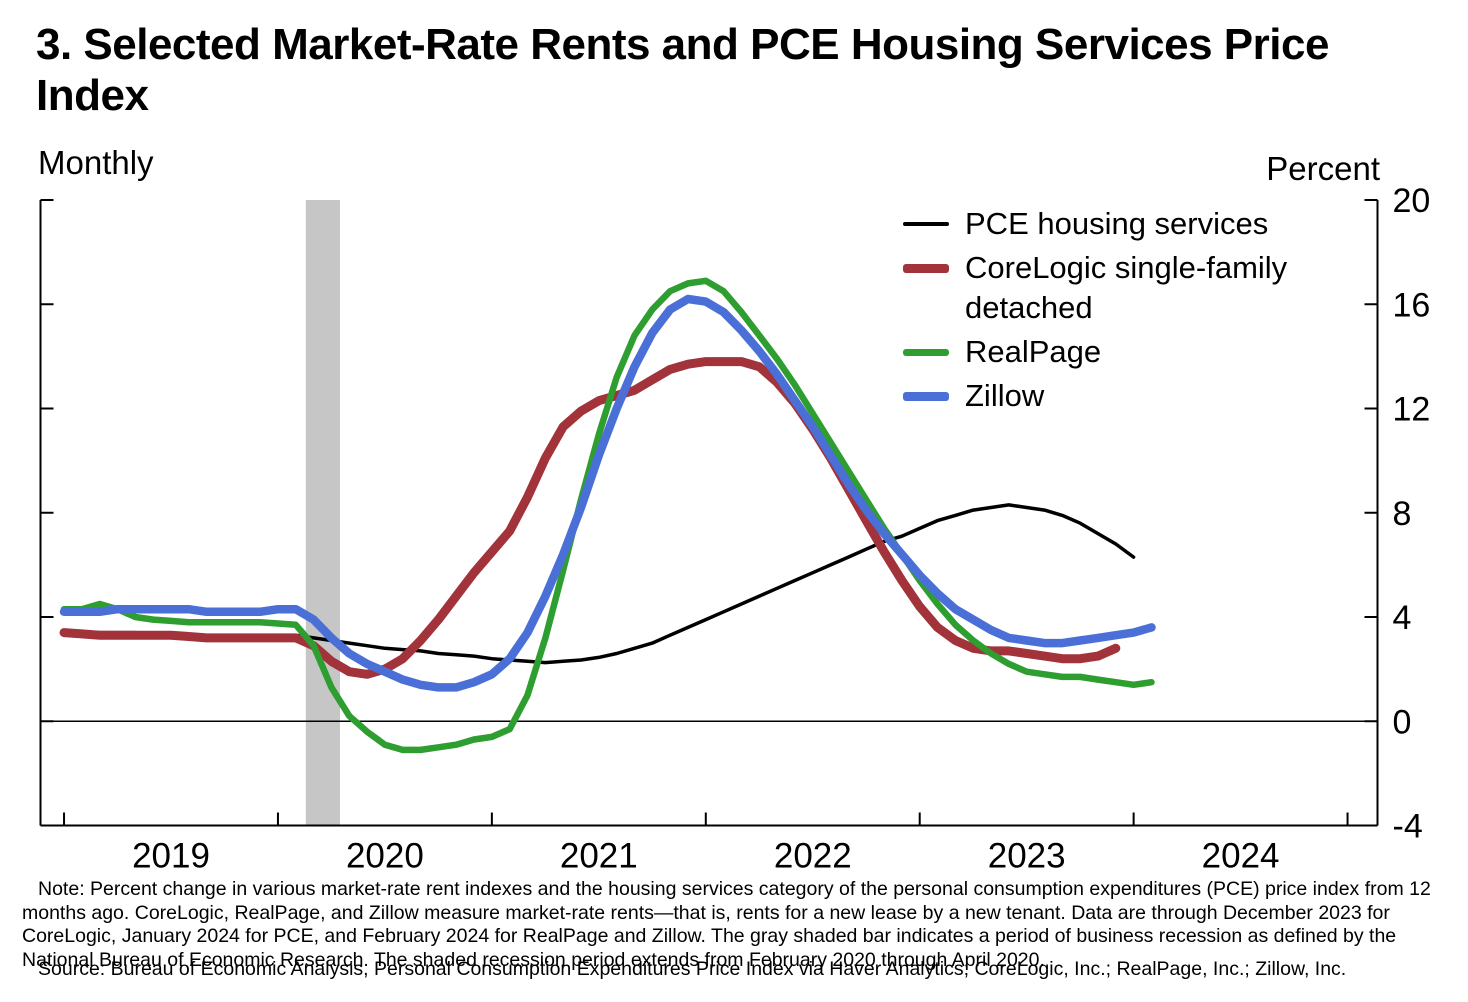 The width and height of the screenshot is (1468, 1002). I want to click on legend-swatch-corelogic, so click(926, 268).